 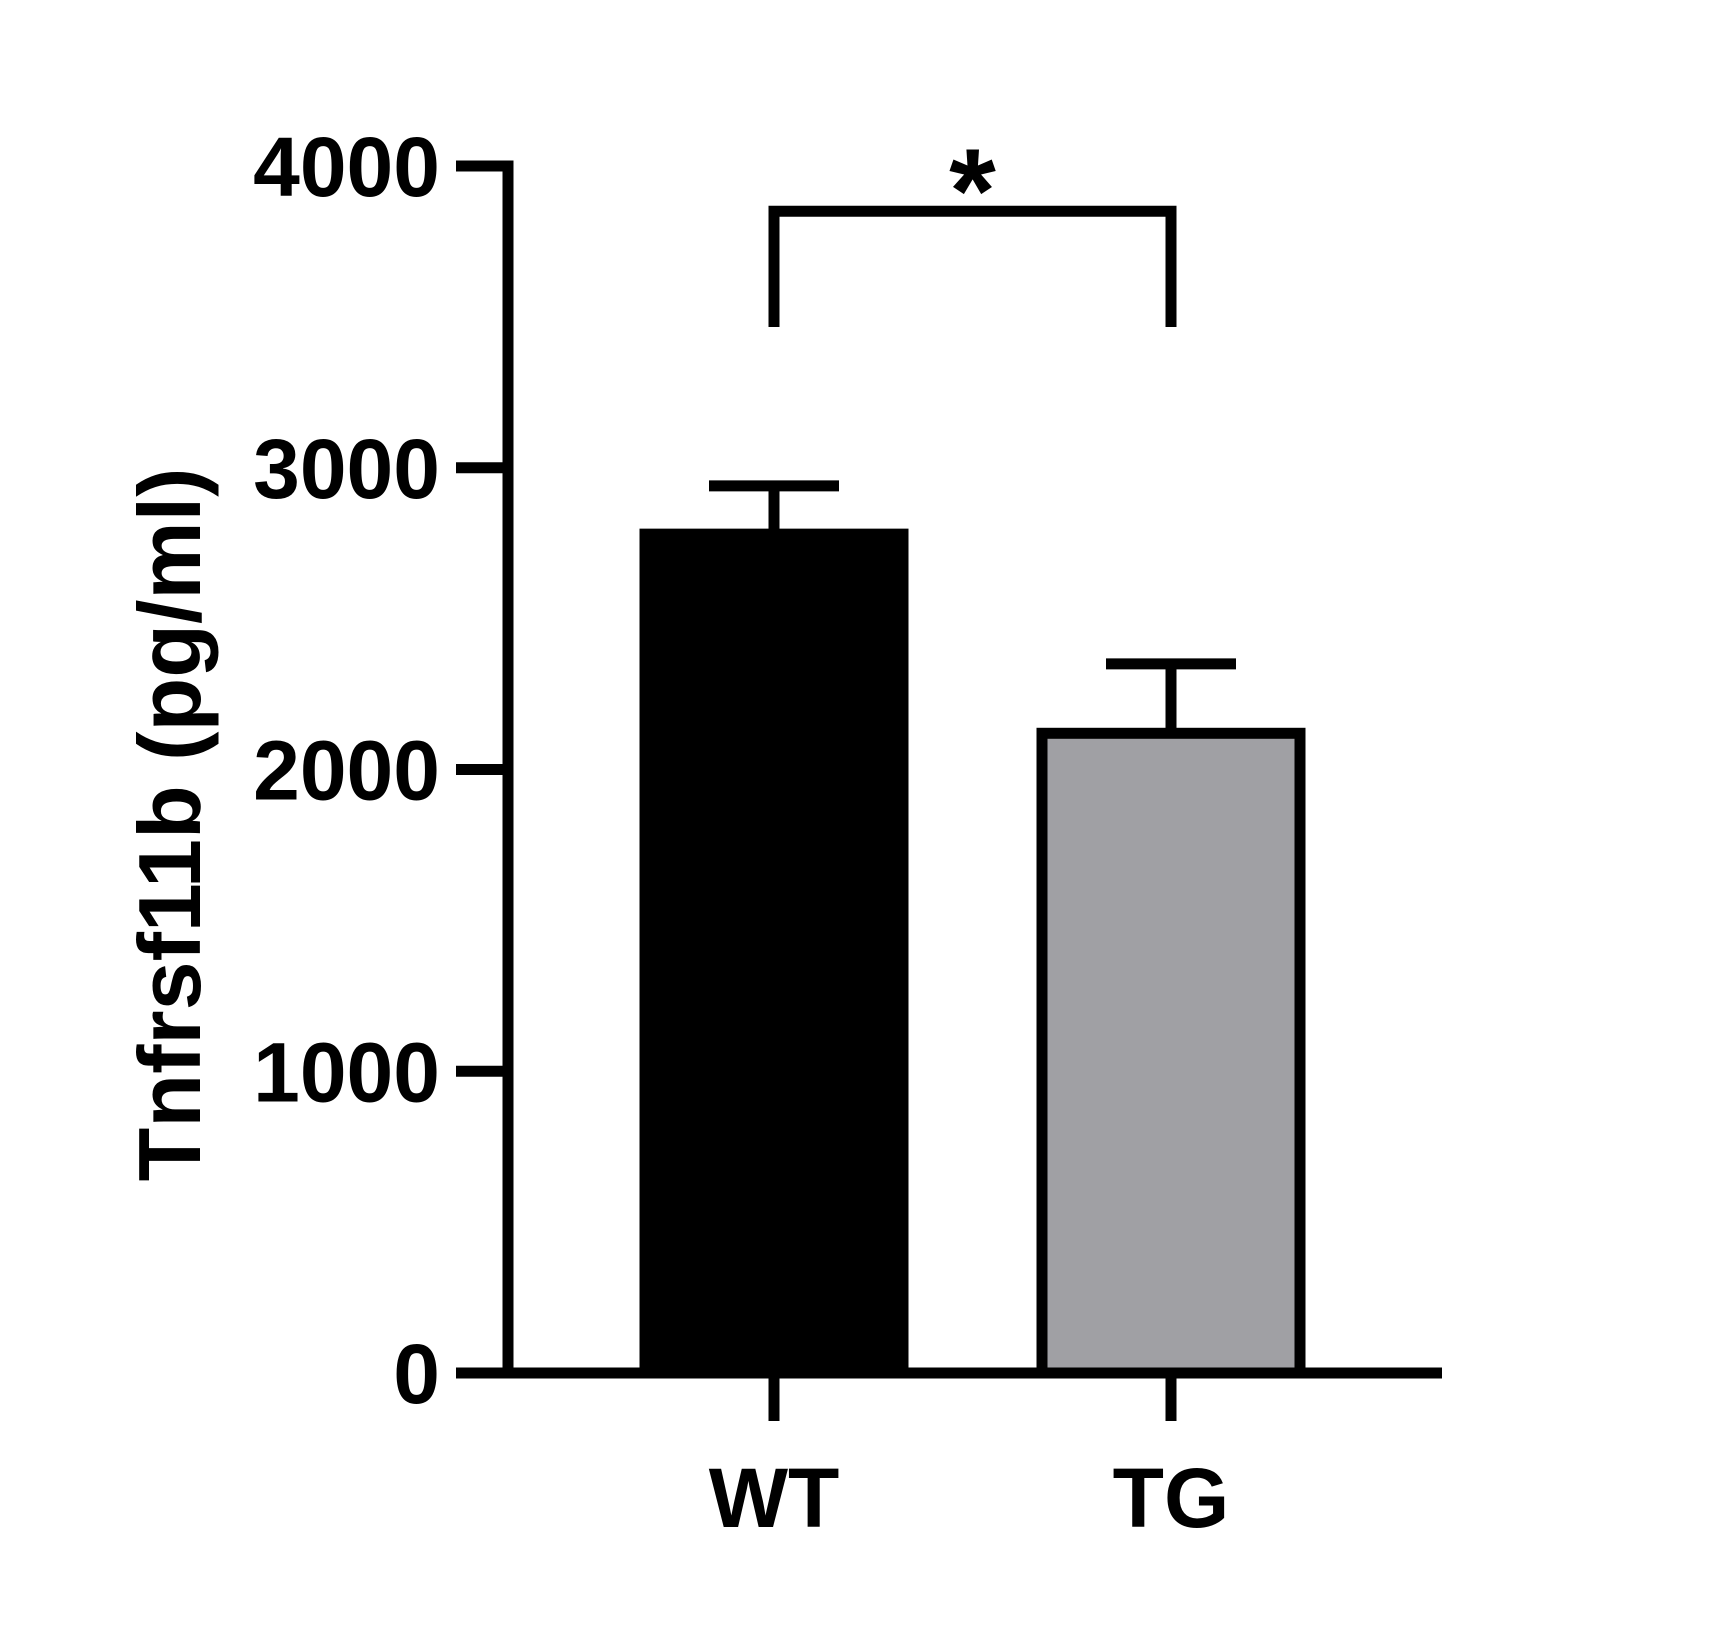 What do you see at coordinates (972, 266) in the screenshot?
I see `significance-line` at bounding box center [972, 266].